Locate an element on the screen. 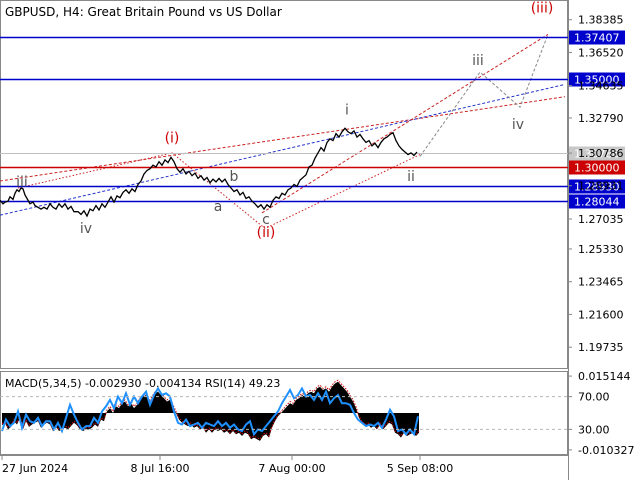  price-tick-label-0: 1.38385 is located at coordinates (601, 20).